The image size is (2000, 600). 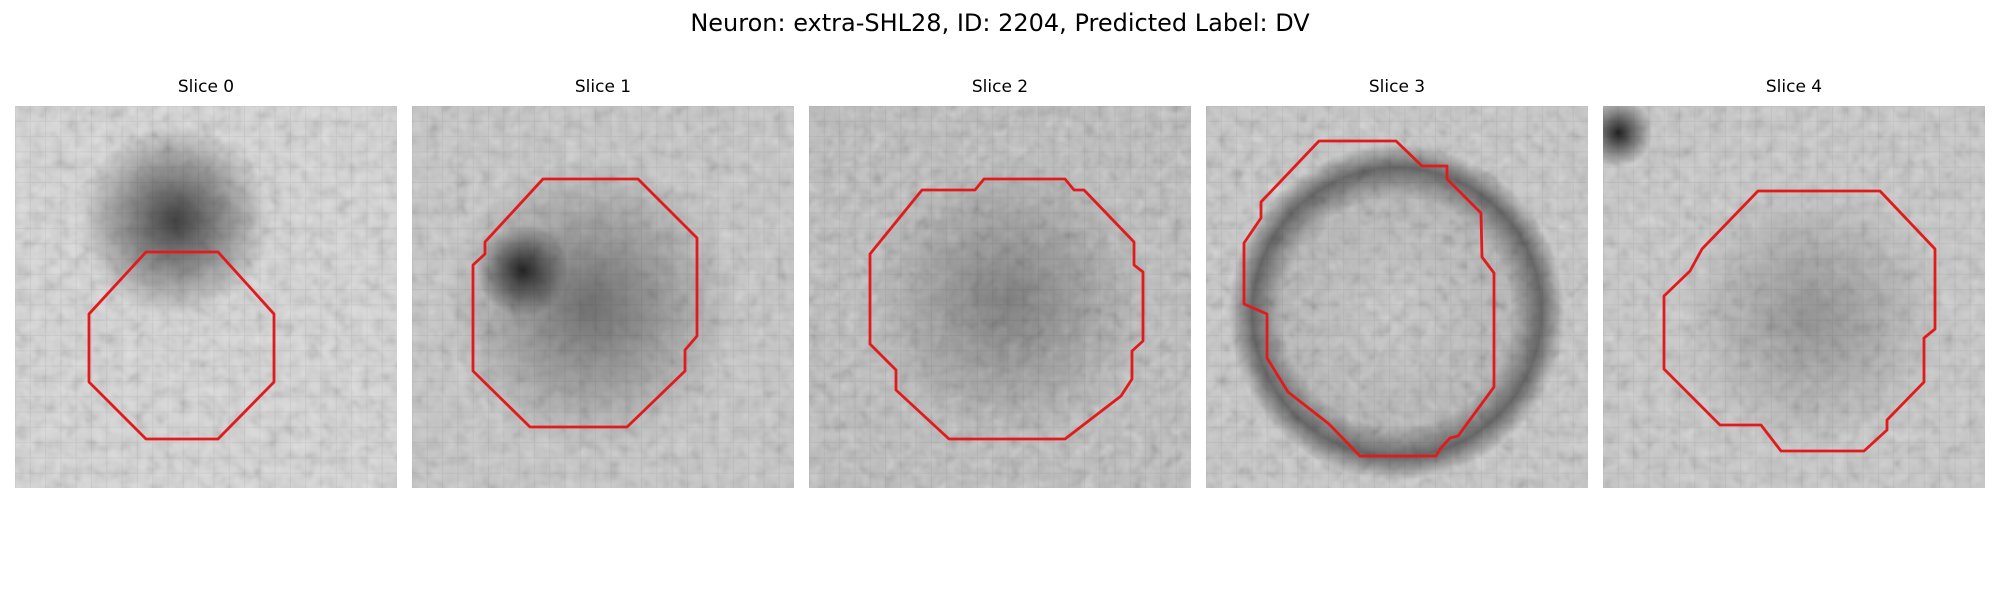 I want to click on slice-panel-4: Slice 4, so click(x=1794, y=297).